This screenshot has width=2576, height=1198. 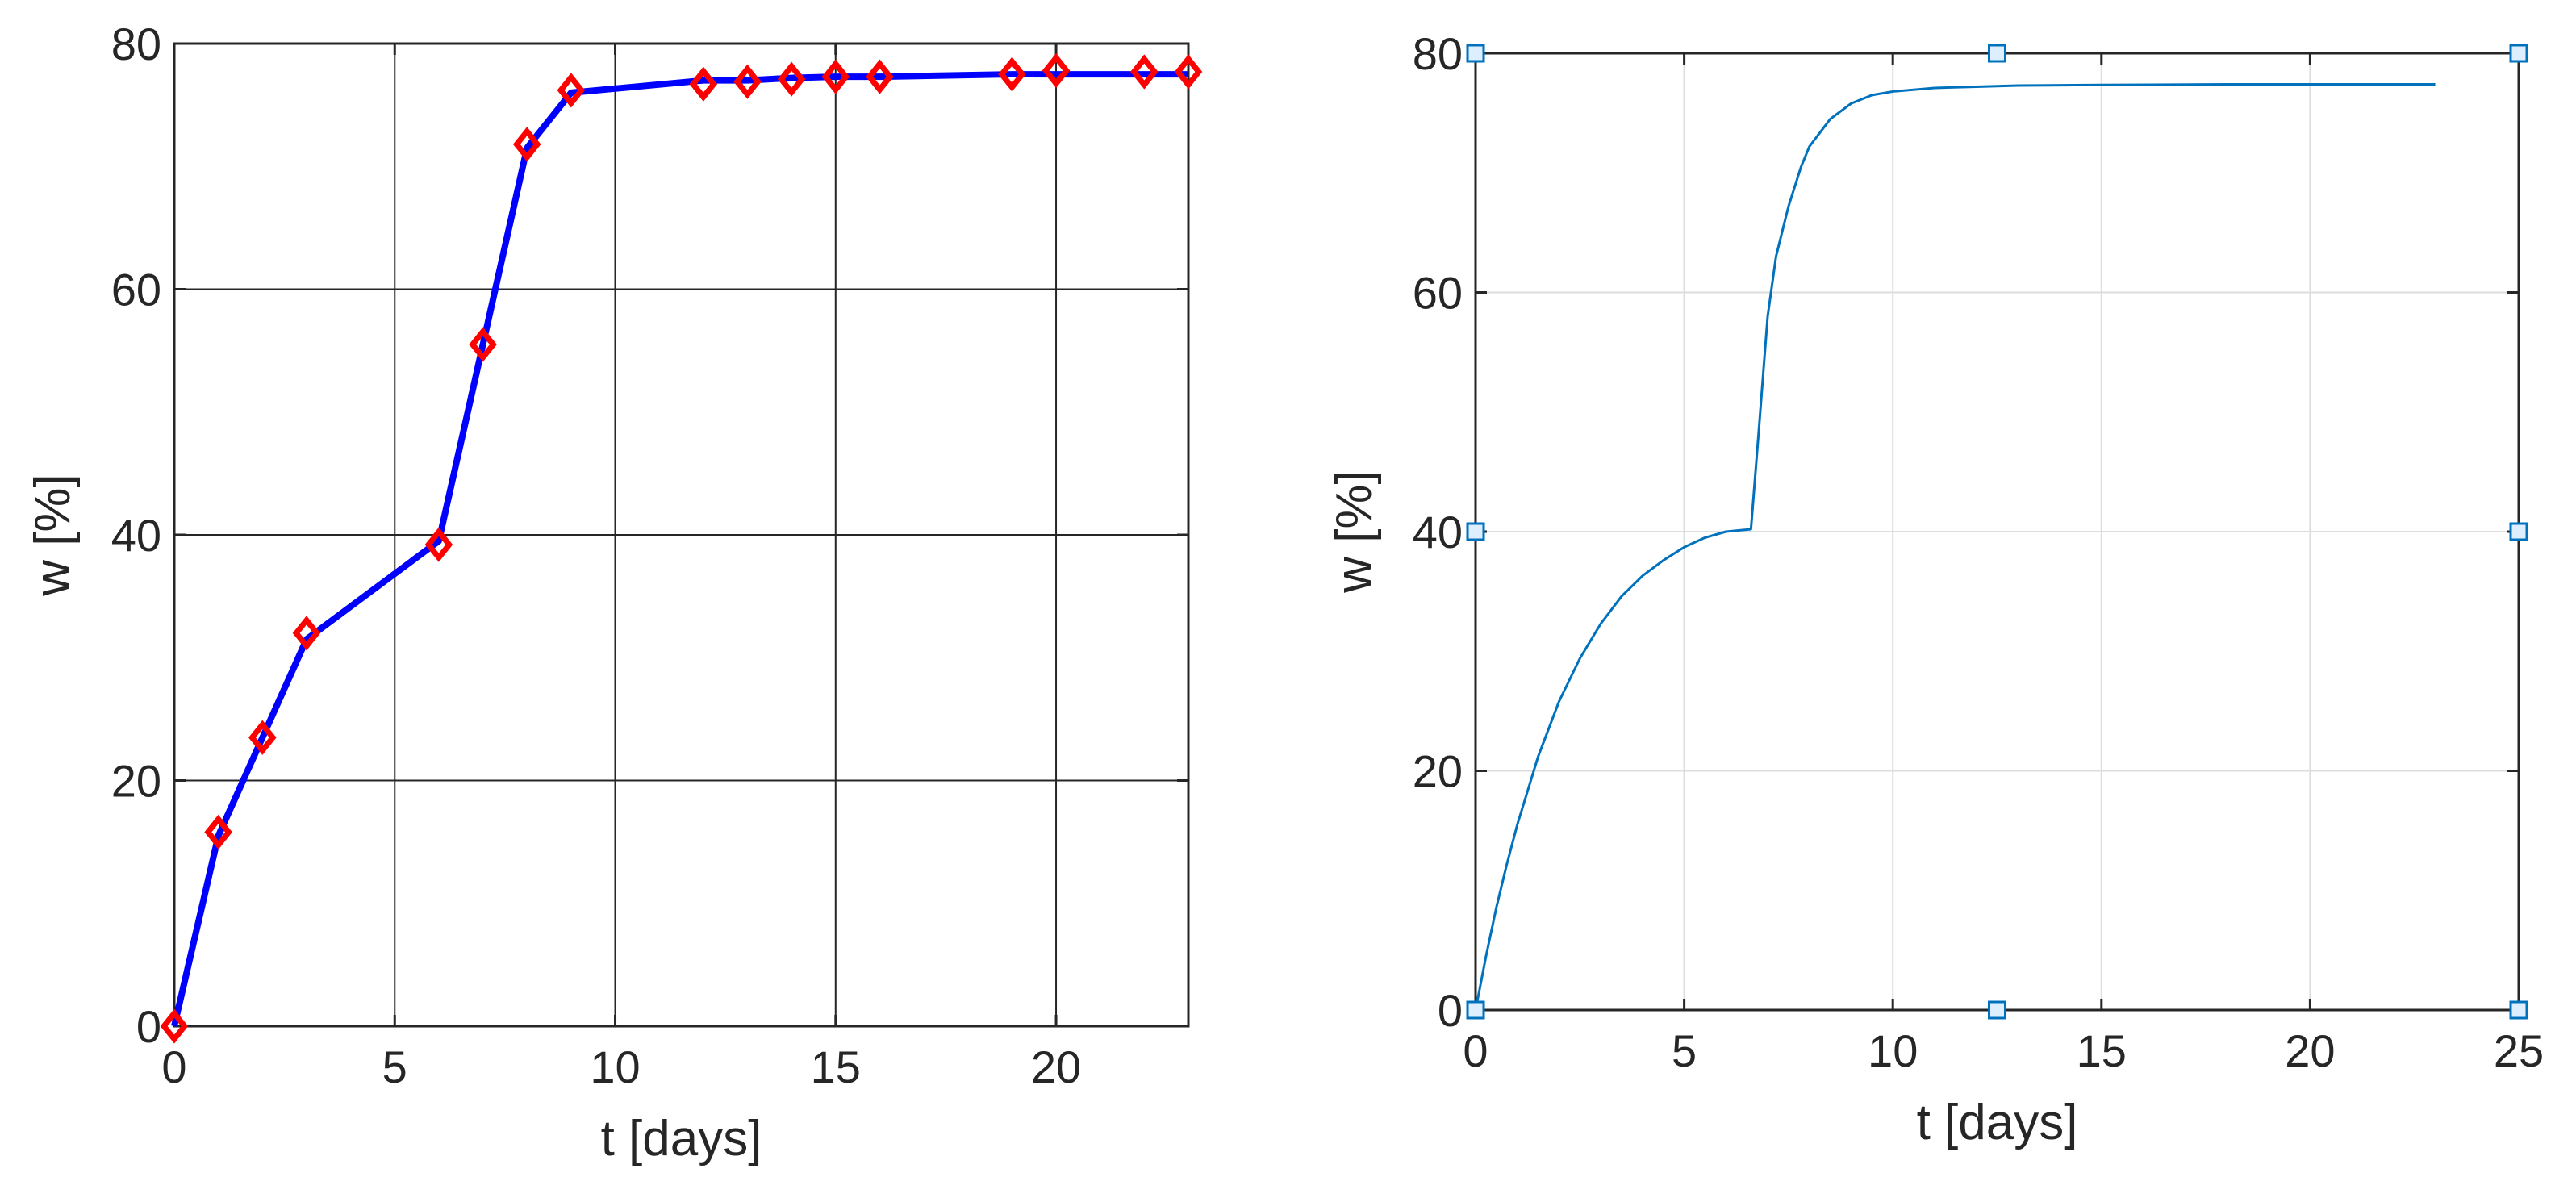 I want to click on x-tick-label: 25, so click(x=2519, y=1050).